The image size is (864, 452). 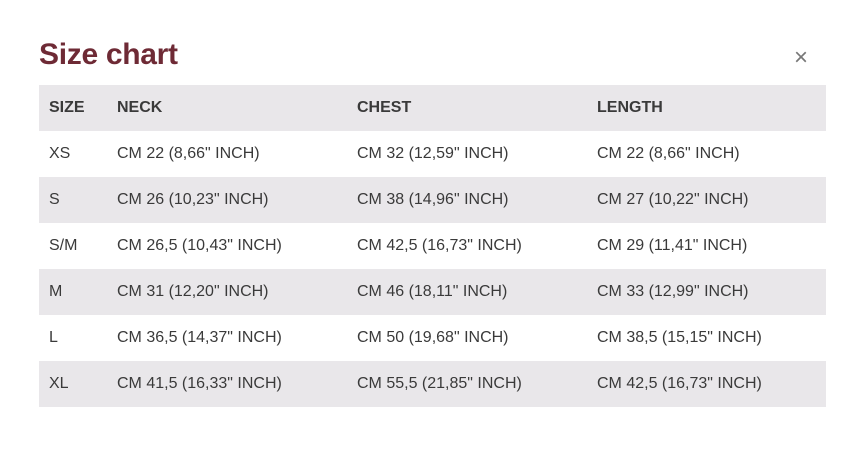 What do you see at coordinates (108, 54) in the screenshot?
I see `page-title: Size chart` at bounding box center [108, 54].